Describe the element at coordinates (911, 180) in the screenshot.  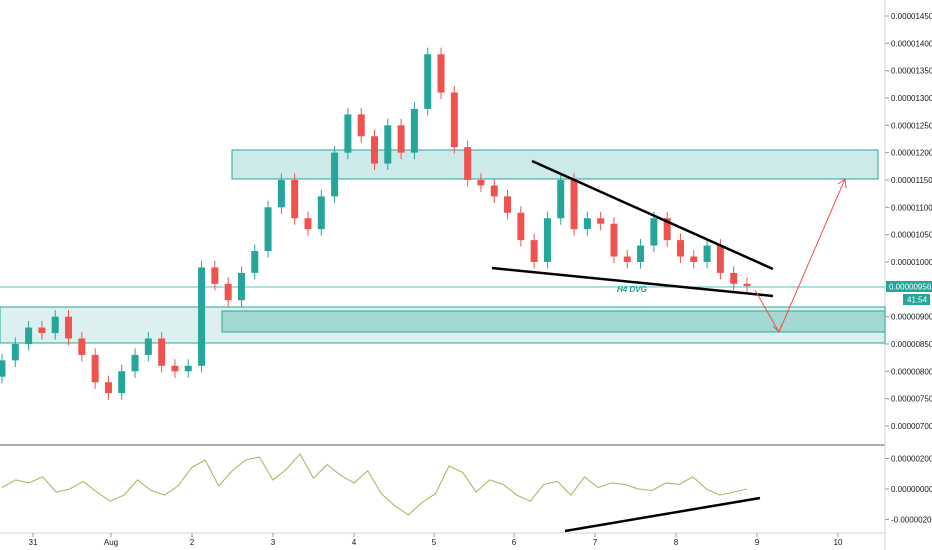
I see `price-tick-label: 0.00001150` at that location.